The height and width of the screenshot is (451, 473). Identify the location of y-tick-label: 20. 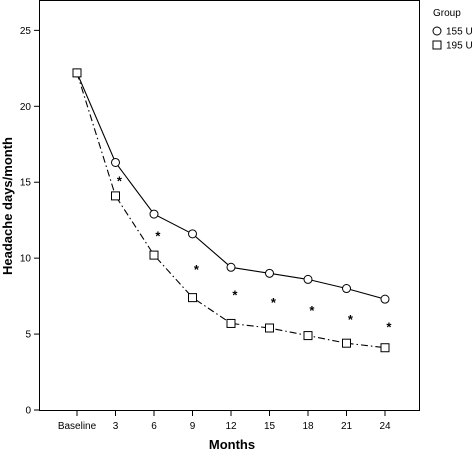
(26, 107).